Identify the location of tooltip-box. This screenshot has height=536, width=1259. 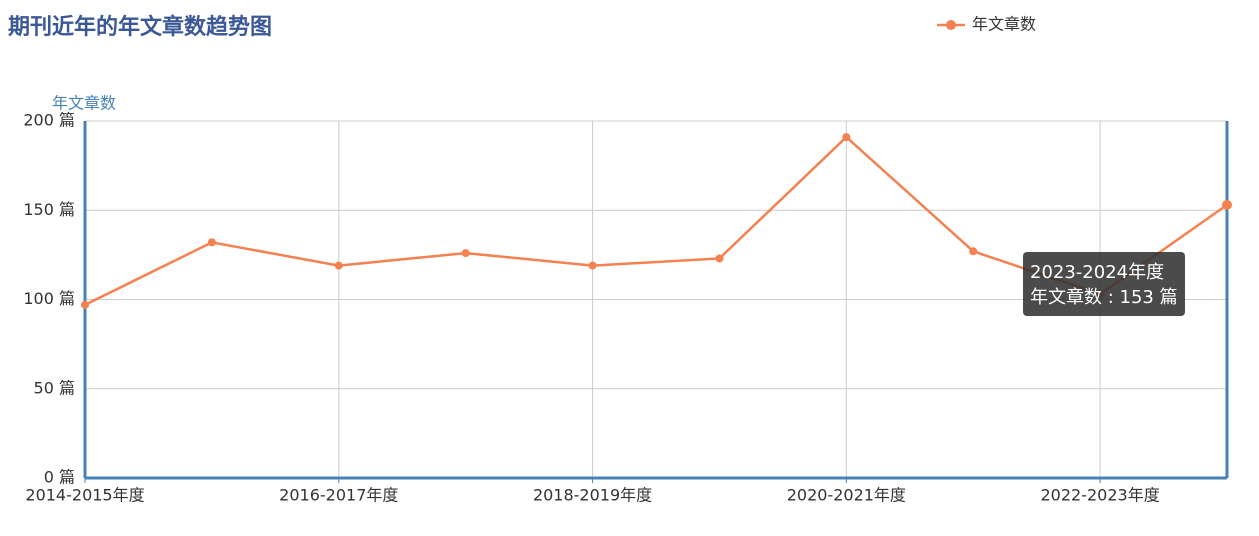
(1104, 284).